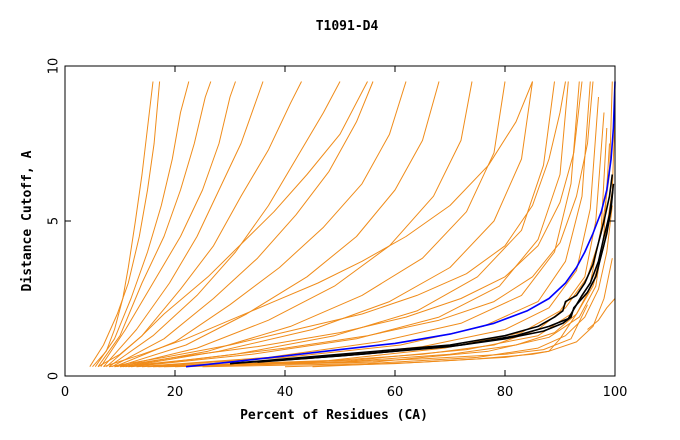  Describe the element at coordinates (65, 392) in the screenshot. I see `x-tick-label-0: 0` at that location.